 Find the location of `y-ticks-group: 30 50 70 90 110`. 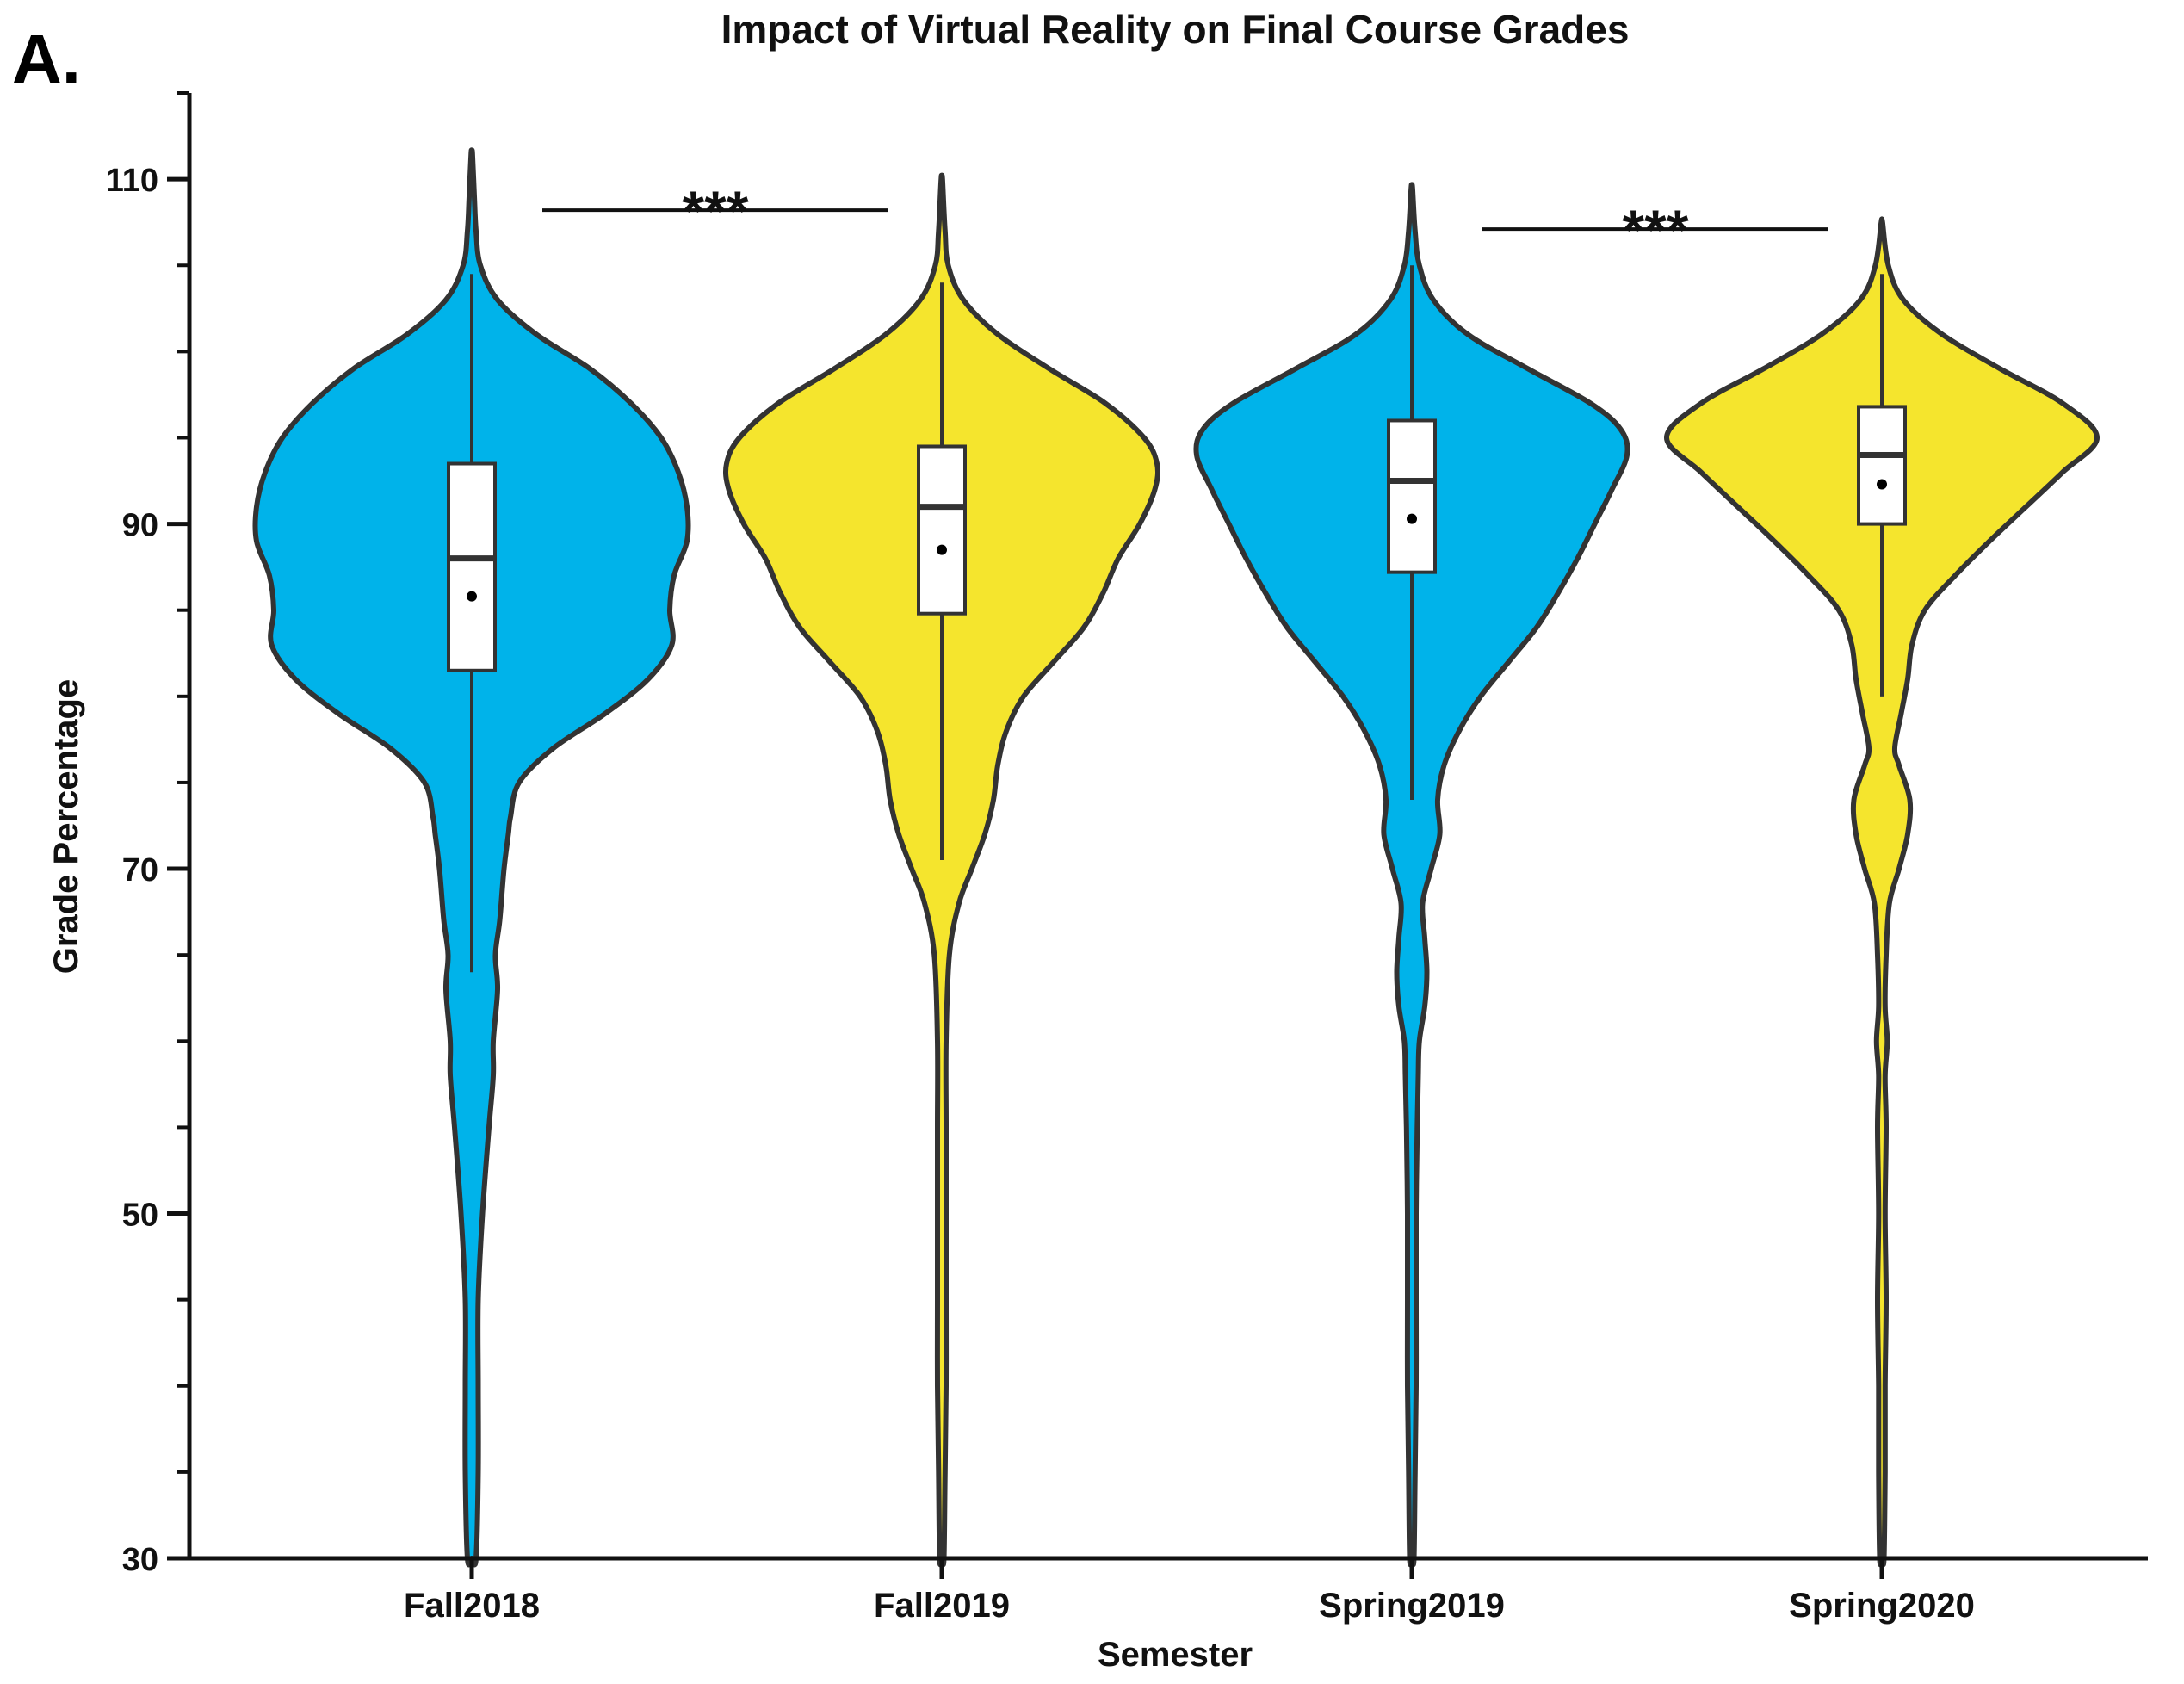

y-ticks-group: 30 50 70 90 110 is located at coordinates (148, 834).